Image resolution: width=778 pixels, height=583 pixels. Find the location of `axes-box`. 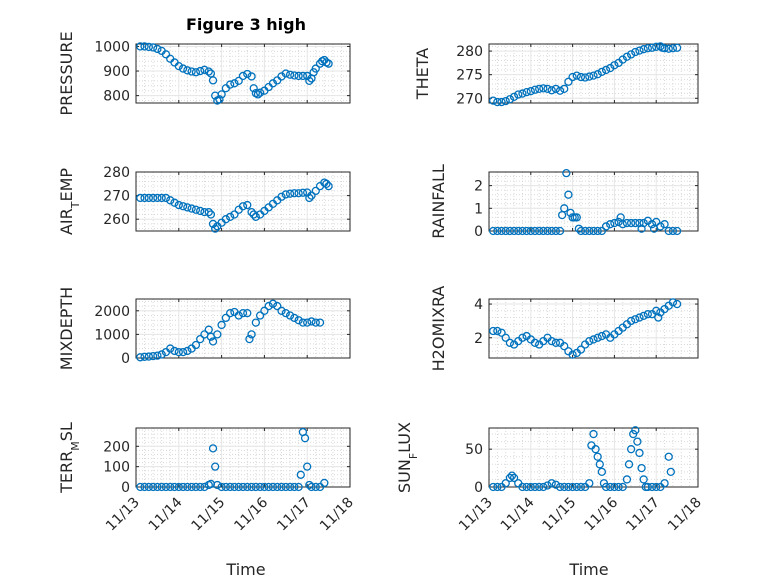

axes-box is located at coordinates (243, 201).